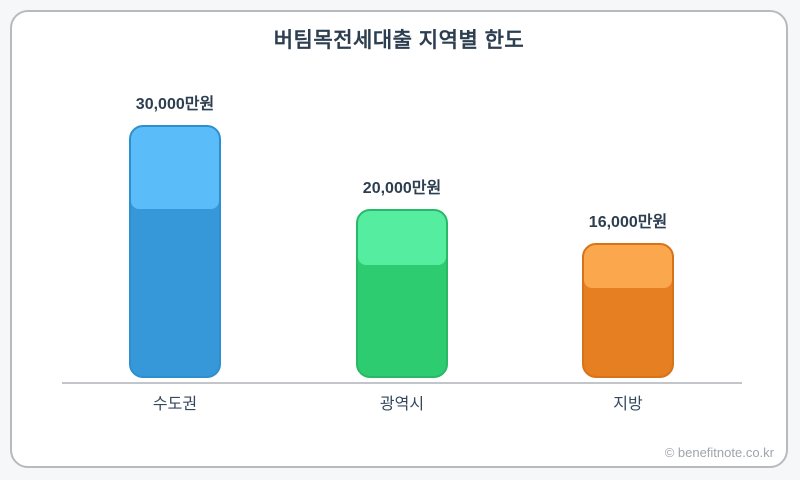 This screenshot has width=800, height=480. What do you see at coordinates (175, 104) in the screenshot?
I see `bar-value-label: 30,000만원` at bounding box center [175, 104].